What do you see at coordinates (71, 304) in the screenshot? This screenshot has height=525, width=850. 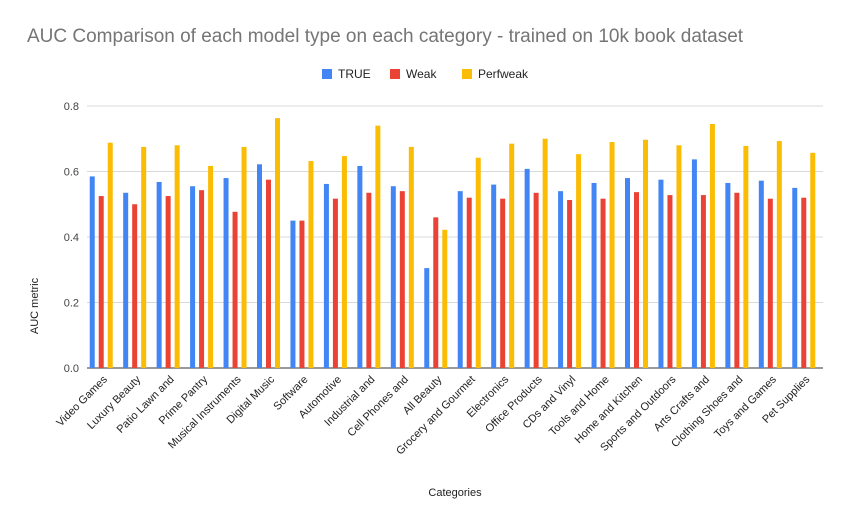 I see `y-tick-label: 0.2` at bounding box center [71, 304].